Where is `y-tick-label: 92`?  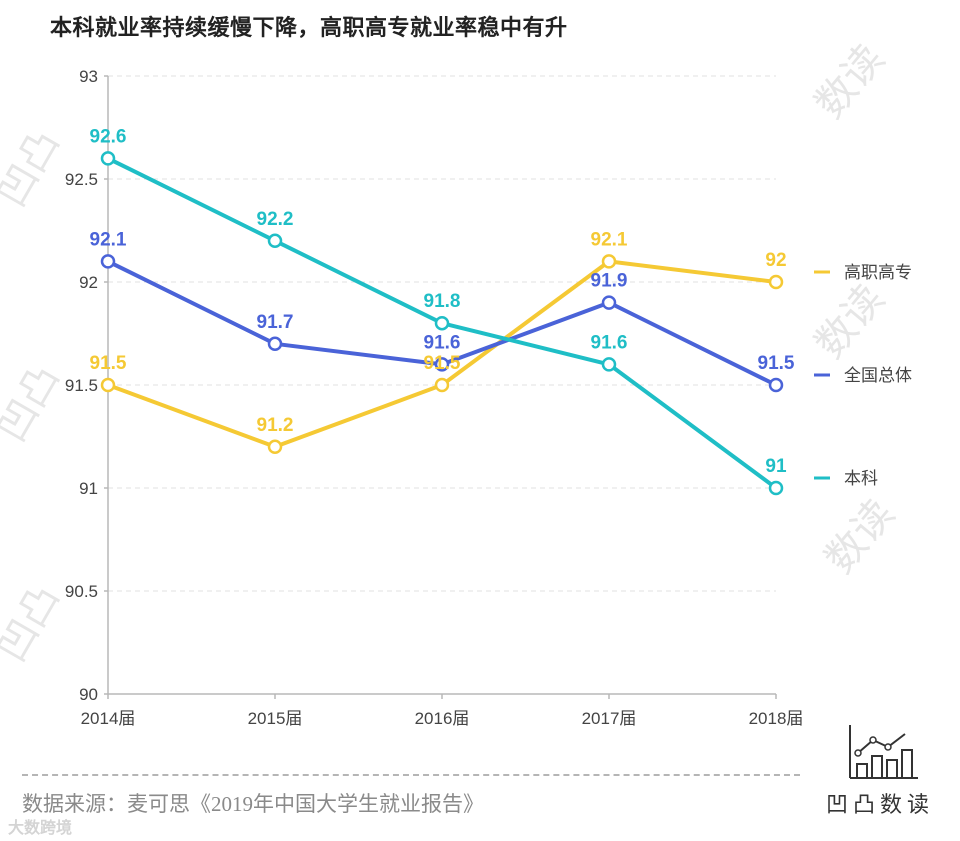 y-tick-label: 92 is located at coordinates (88, 282).